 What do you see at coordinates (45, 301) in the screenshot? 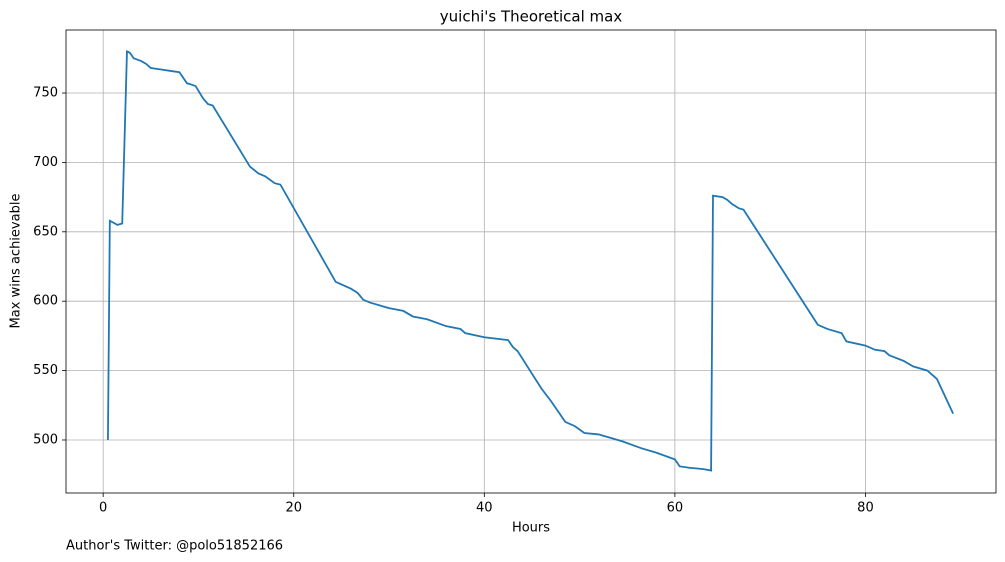
I see `y-tick-label: 600` at bounding box center [45, 301].